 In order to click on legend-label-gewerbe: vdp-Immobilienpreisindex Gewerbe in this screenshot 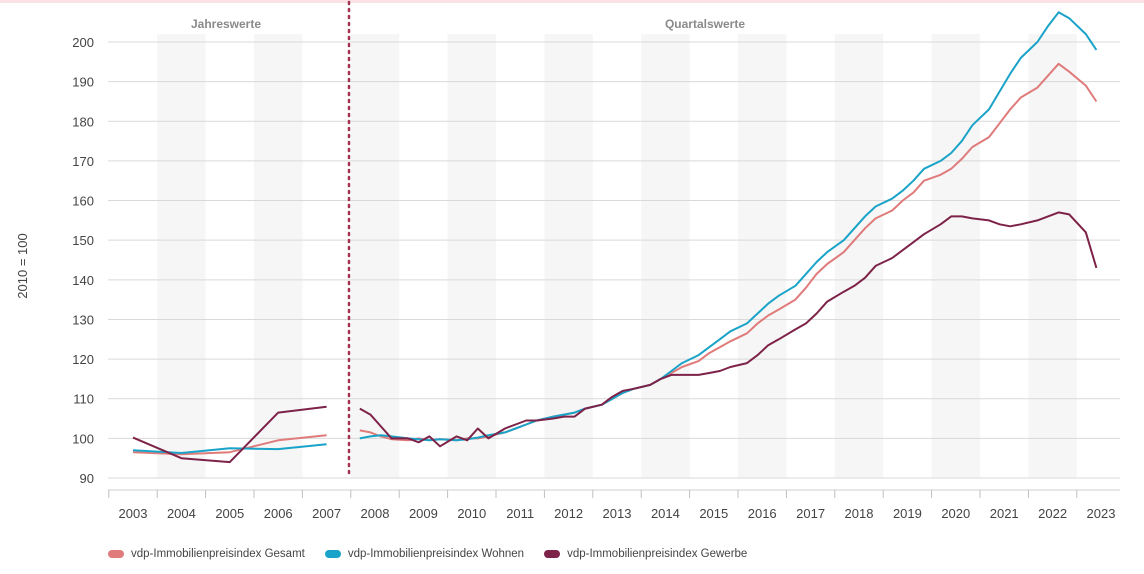, I will do `click(657, 554)`.